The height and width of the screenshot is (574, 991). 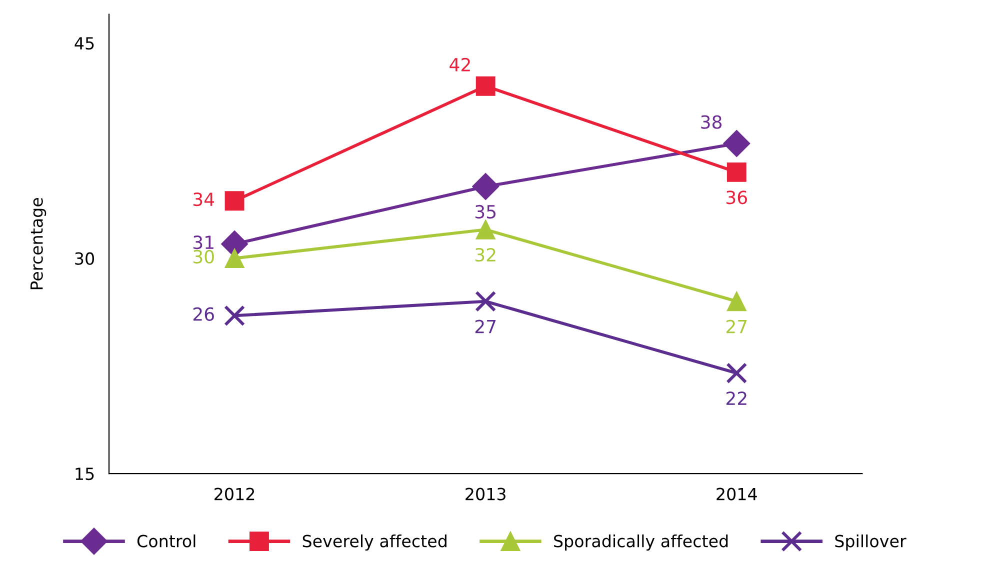 What do you see at coordinates (166, 541) in the screenshot?
I see `legend-label: Control` at bounding box center [166, 541].